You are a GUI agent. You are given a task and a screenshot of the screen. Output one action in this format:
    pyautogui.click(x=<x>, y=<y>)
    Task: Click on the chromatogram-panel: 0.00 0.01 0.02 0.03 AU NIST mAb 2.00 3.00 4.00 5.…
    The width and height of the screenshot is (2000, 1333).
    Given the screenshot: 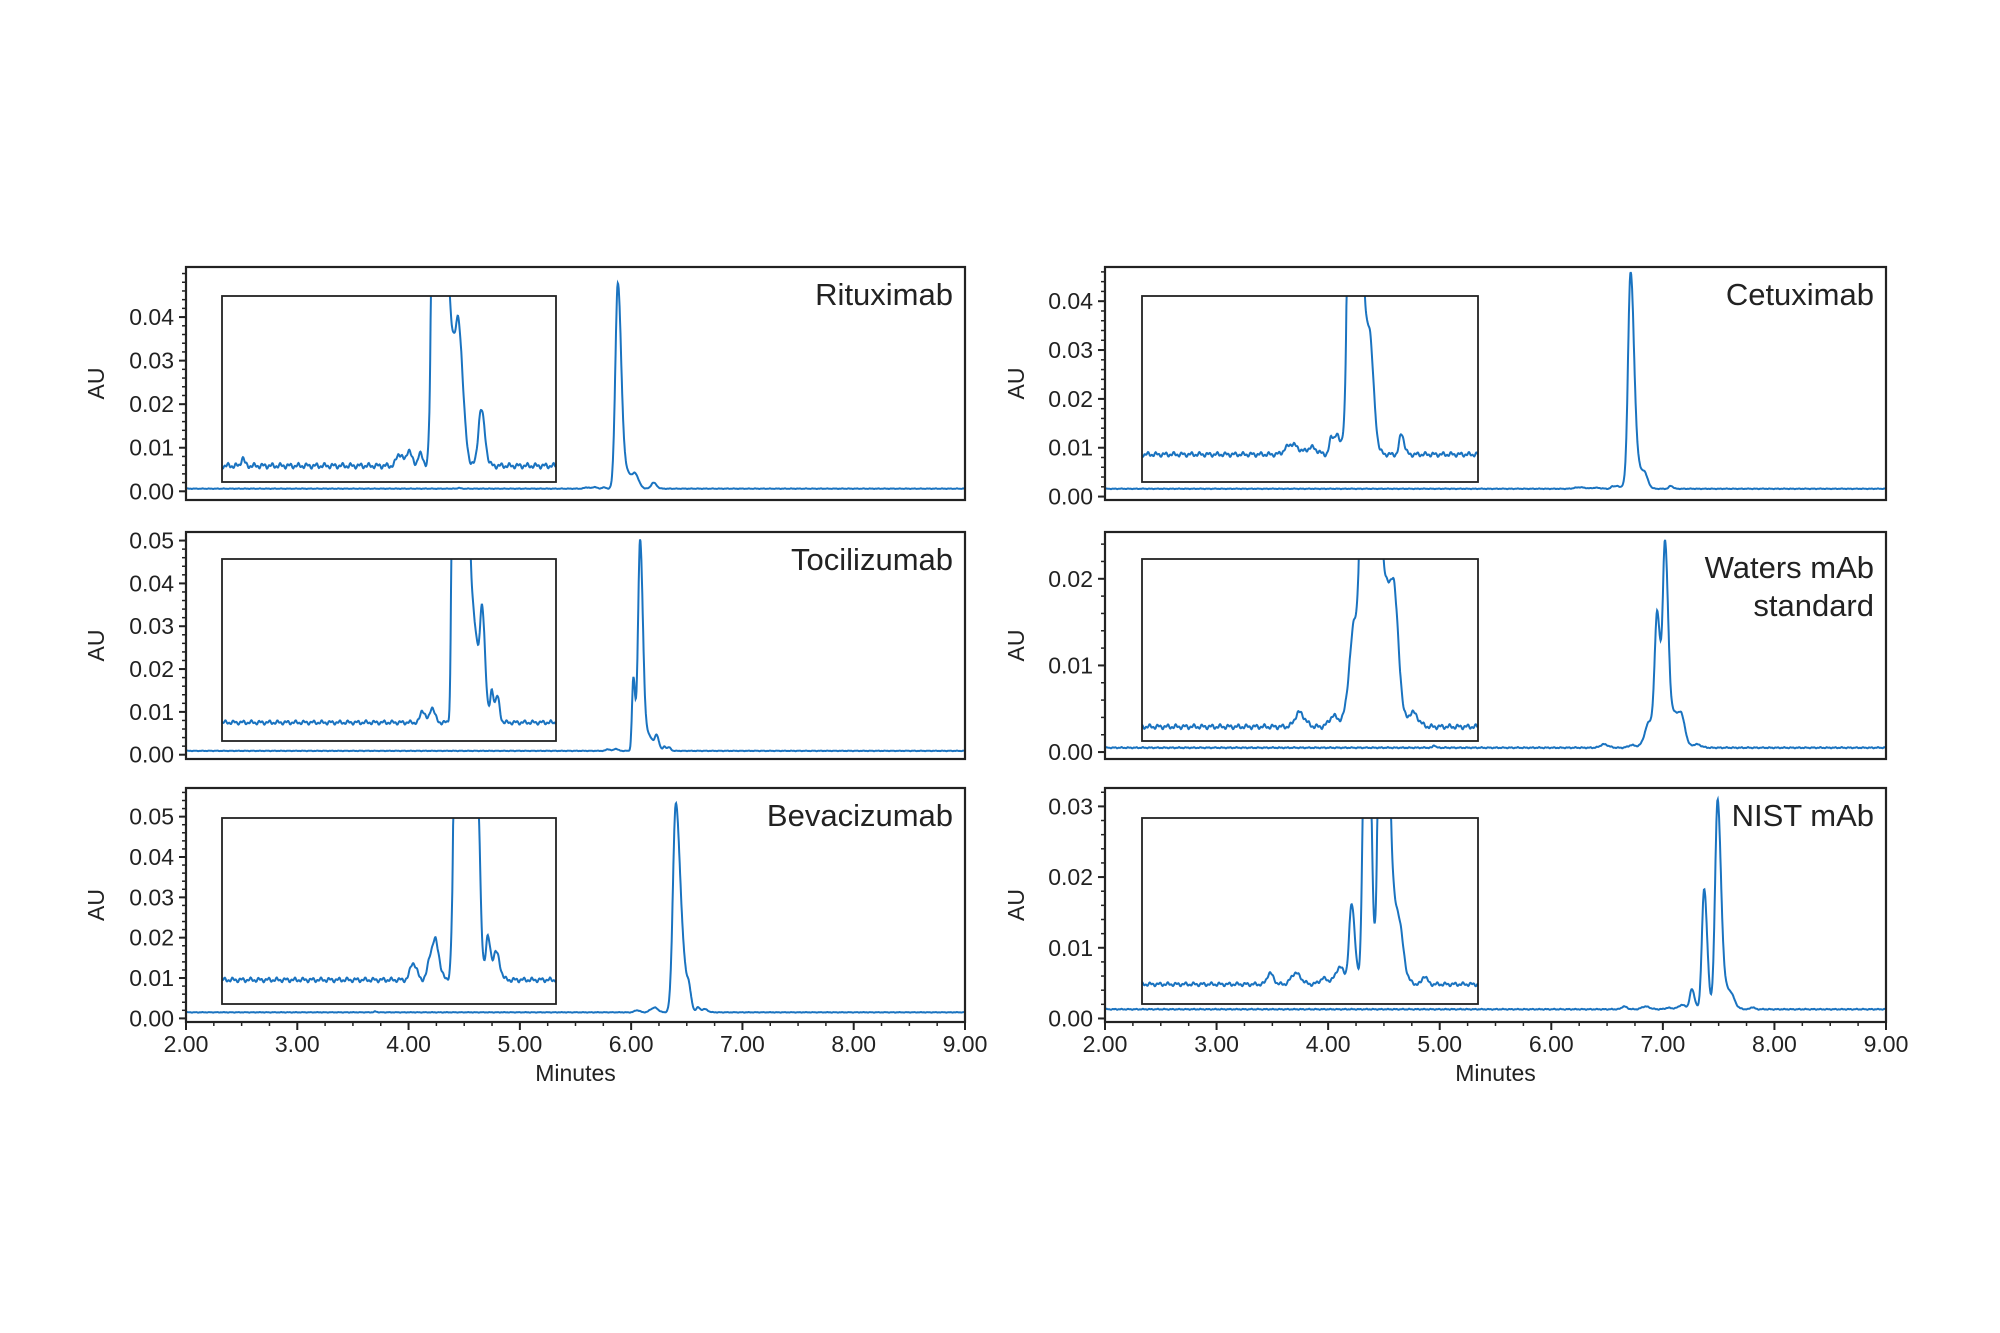 What is the action you would take?
    pyautogui.click(x=1456, y=936)
    